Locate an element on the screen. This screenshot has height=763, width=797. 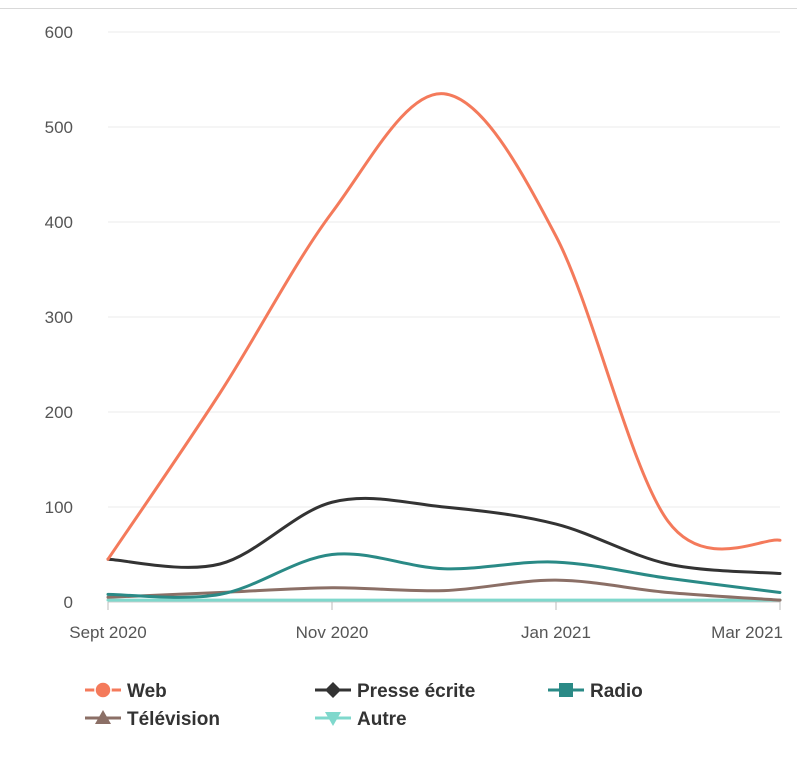
legend-label: Télévision is located at coordinates (173, 719).